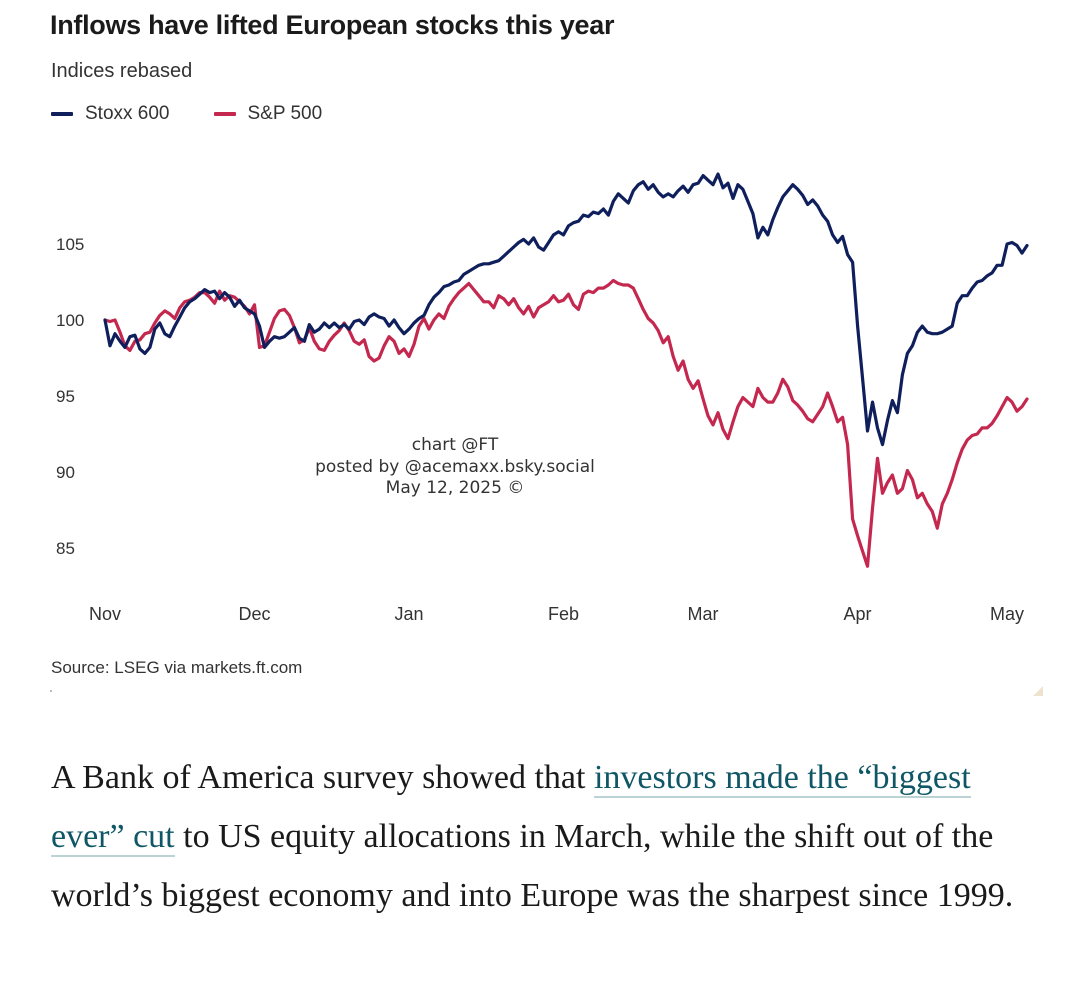 This screenshot has width=1091, height=1000. What do you see at coordinates (127, 113) in the screenshot?
I see `legend-label-stoxx600: Stoxx 600` at bounding box center [127, 113].